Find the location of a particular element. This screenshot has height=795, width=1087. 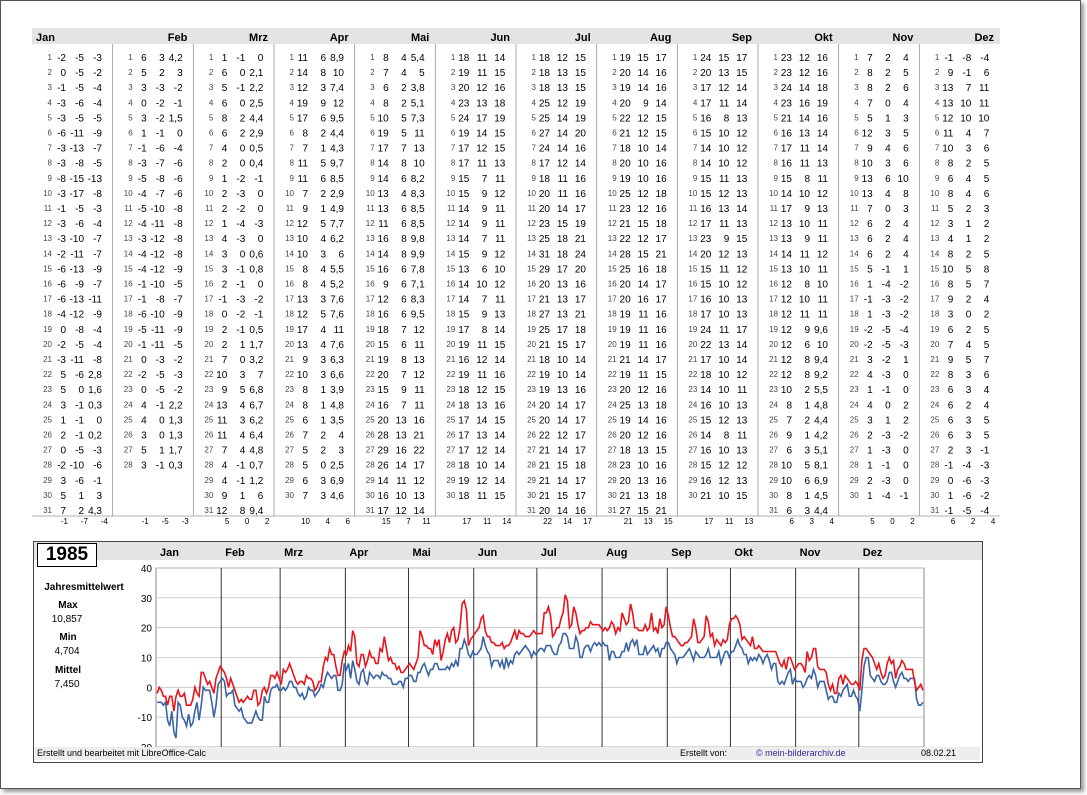

day-number: 5 is located at coordinates (856, 117).